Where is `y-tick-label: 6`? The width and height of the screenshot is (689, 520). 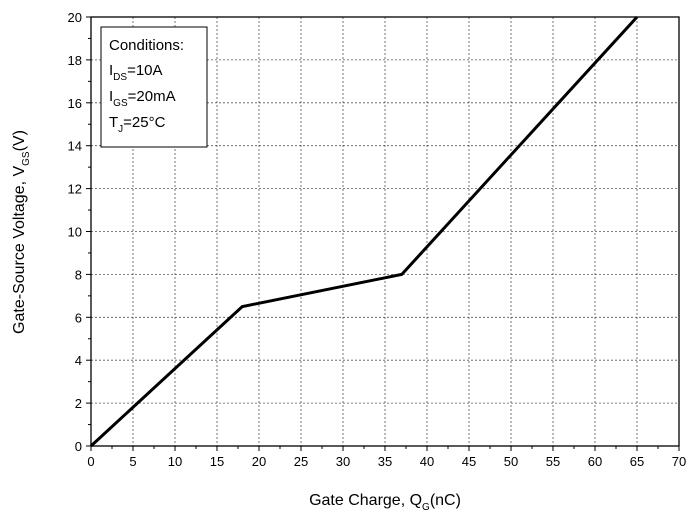 y-tick-label: 6 is located at coordinates (78, 317).